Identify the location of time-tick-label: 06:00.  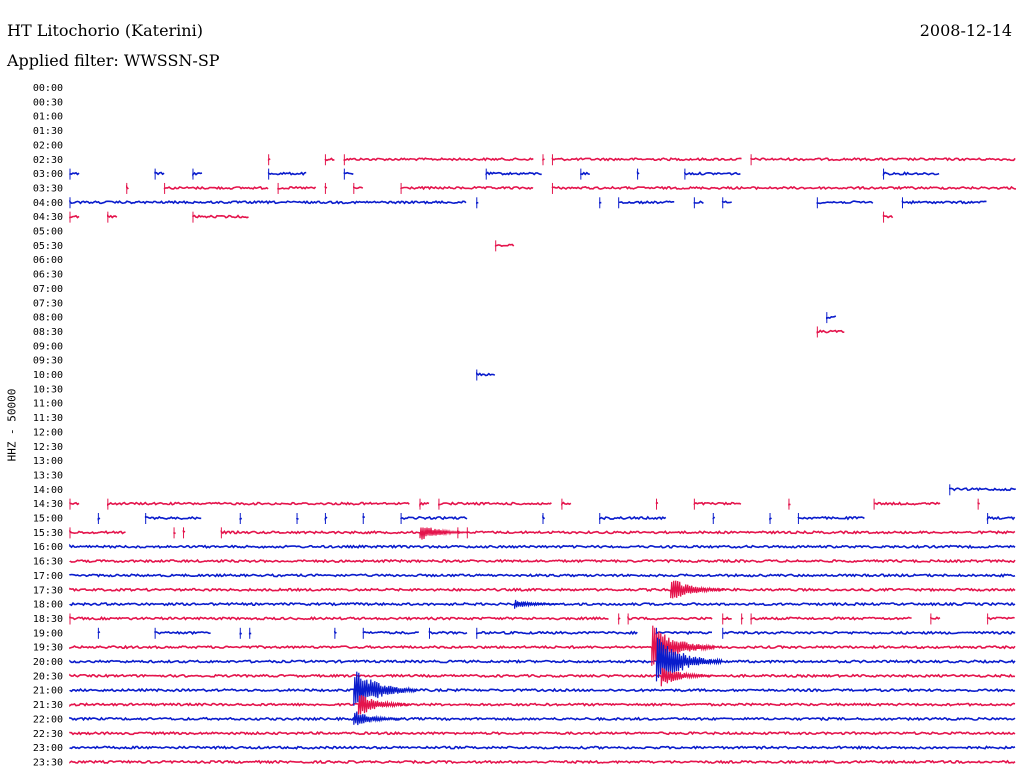
(48, 260).